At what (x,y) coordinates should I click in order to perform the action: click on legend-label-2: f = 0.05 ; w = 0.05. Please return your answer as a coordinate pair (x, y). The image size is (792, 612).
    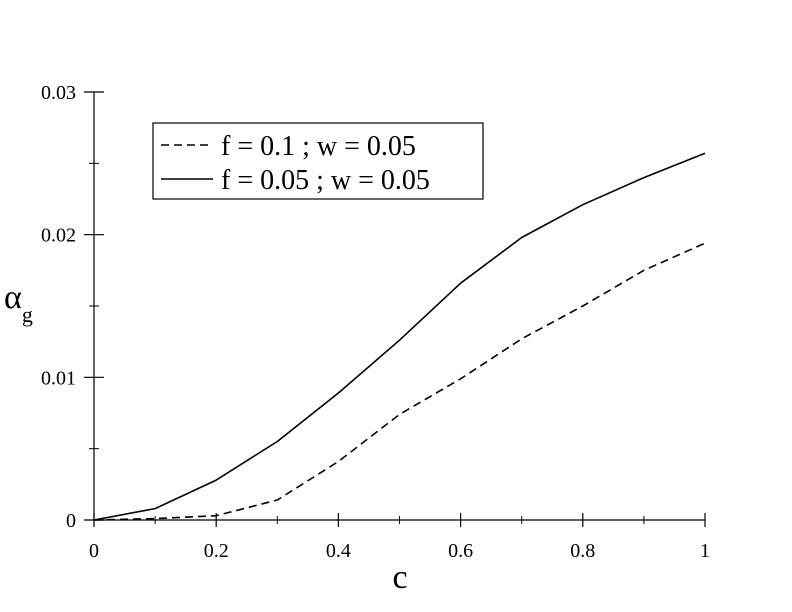
    Looking at the image, I should click on (325, 180).